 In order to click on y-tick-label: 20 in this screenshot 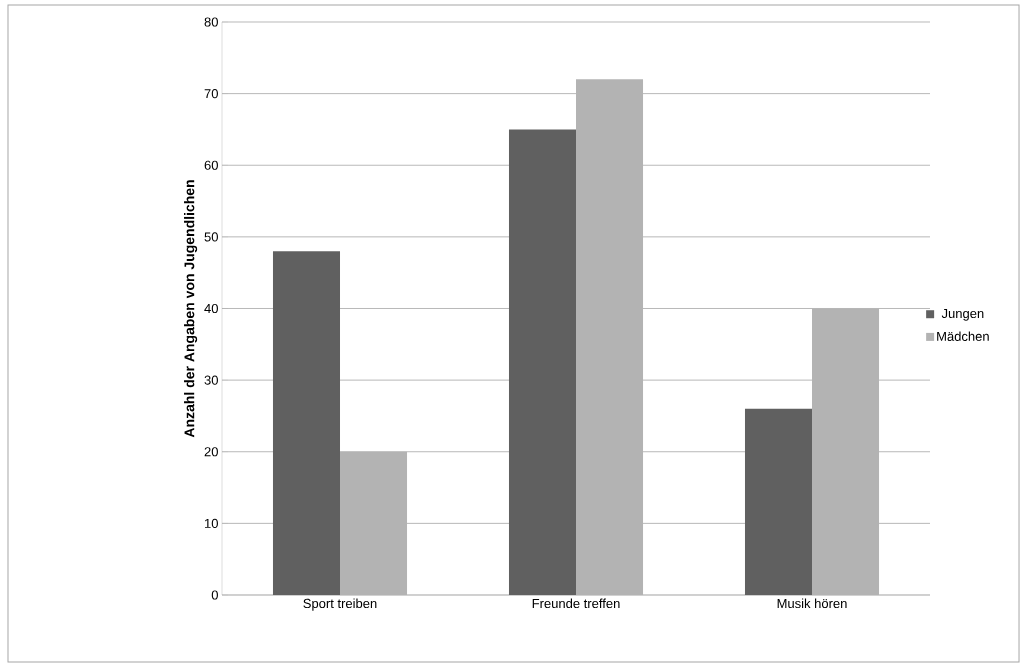, I will do `click(211, 452)`.